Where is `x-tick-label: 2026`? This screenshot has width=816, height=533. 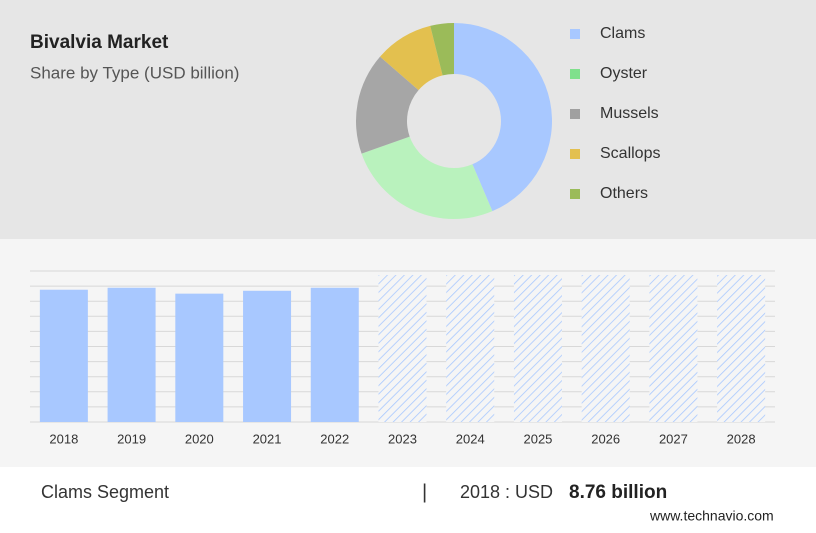
x-tick-label: 2026 is located at coordinates (605, 438).